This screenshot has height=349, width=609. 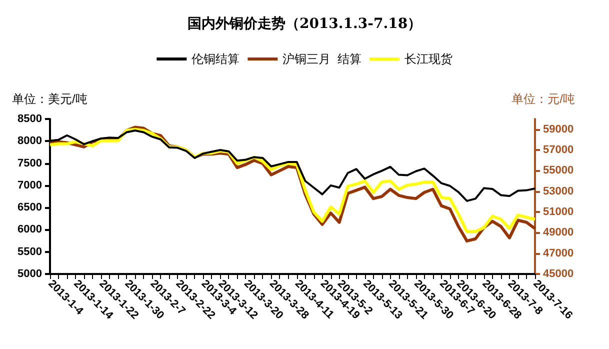 What do you see at coordinates (558, 253) in the screenshot?
I see `y2-tick-label: 47000` at bounding box center [558, 253].